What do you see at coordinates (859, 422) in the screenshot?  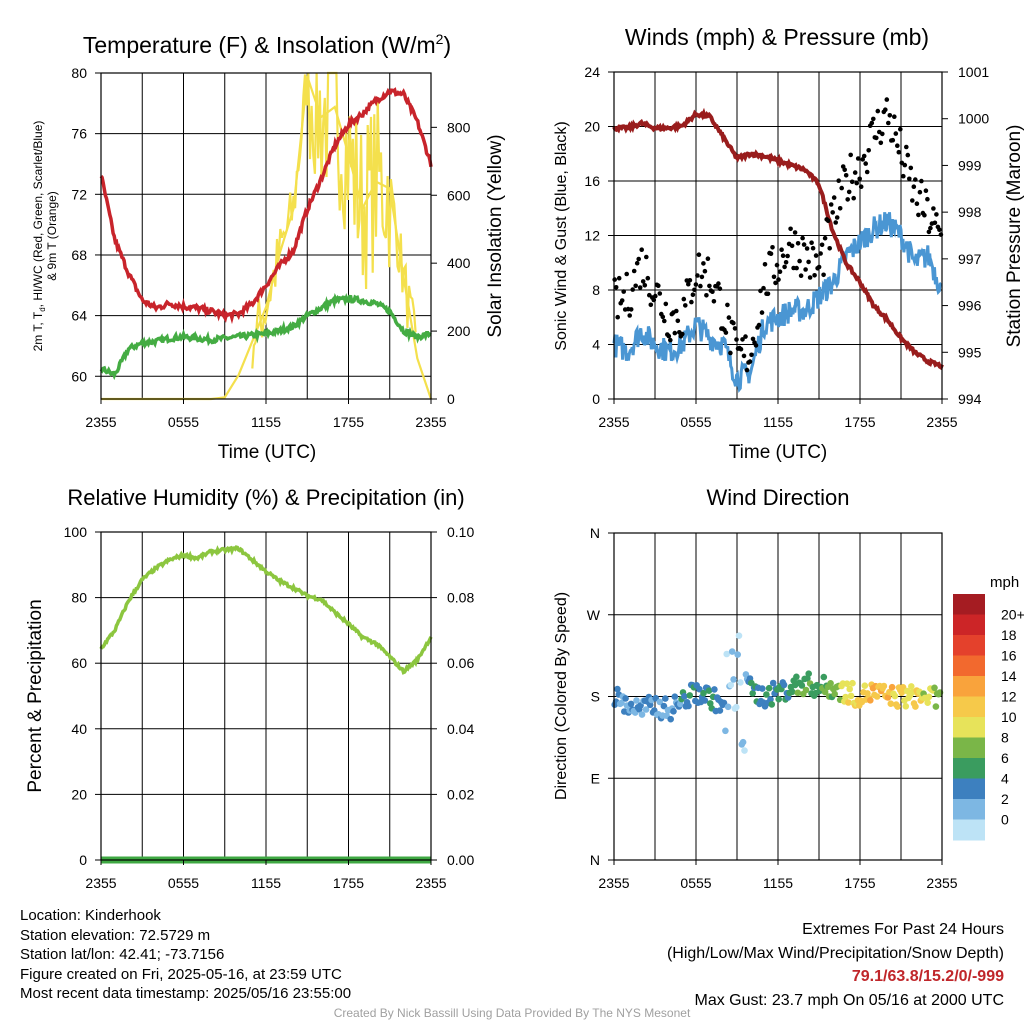 I see `x-tick-label: 1755` at bounding box center [859, 422].